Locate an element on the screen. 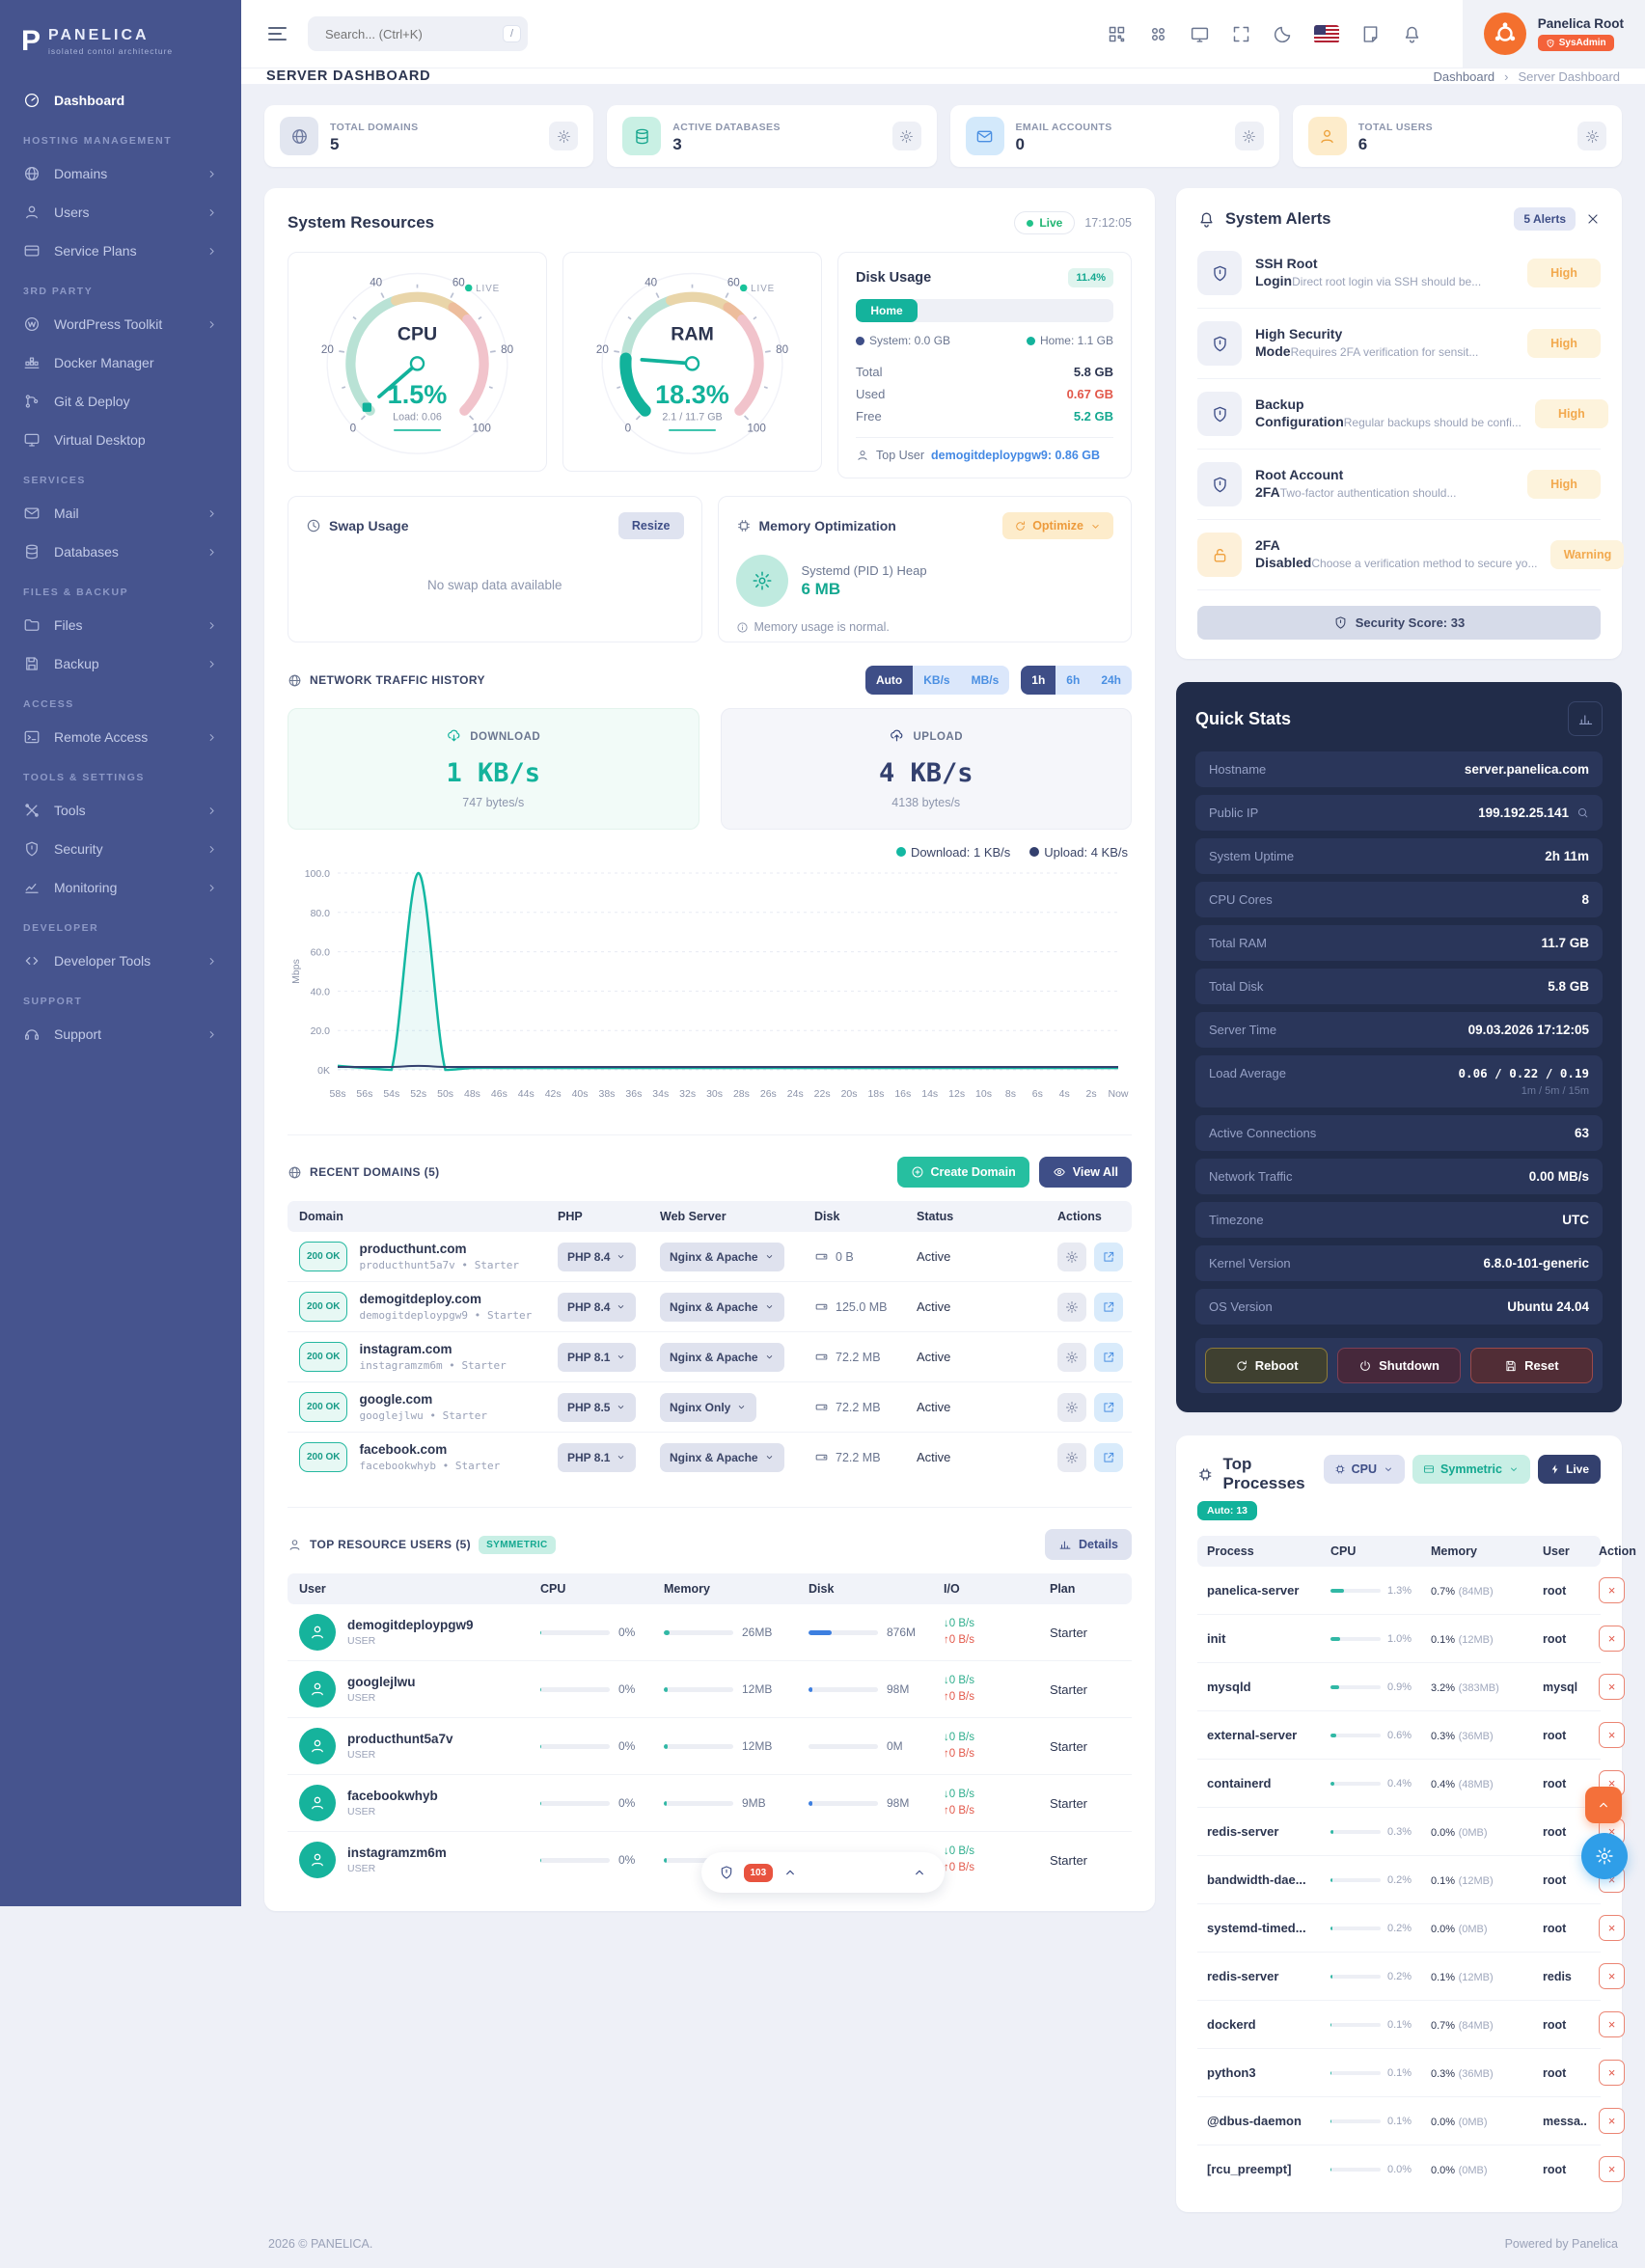 This screenshot has width=1645, height=2268. domain-name: instagram.com is located at coordinates (405, 1349).